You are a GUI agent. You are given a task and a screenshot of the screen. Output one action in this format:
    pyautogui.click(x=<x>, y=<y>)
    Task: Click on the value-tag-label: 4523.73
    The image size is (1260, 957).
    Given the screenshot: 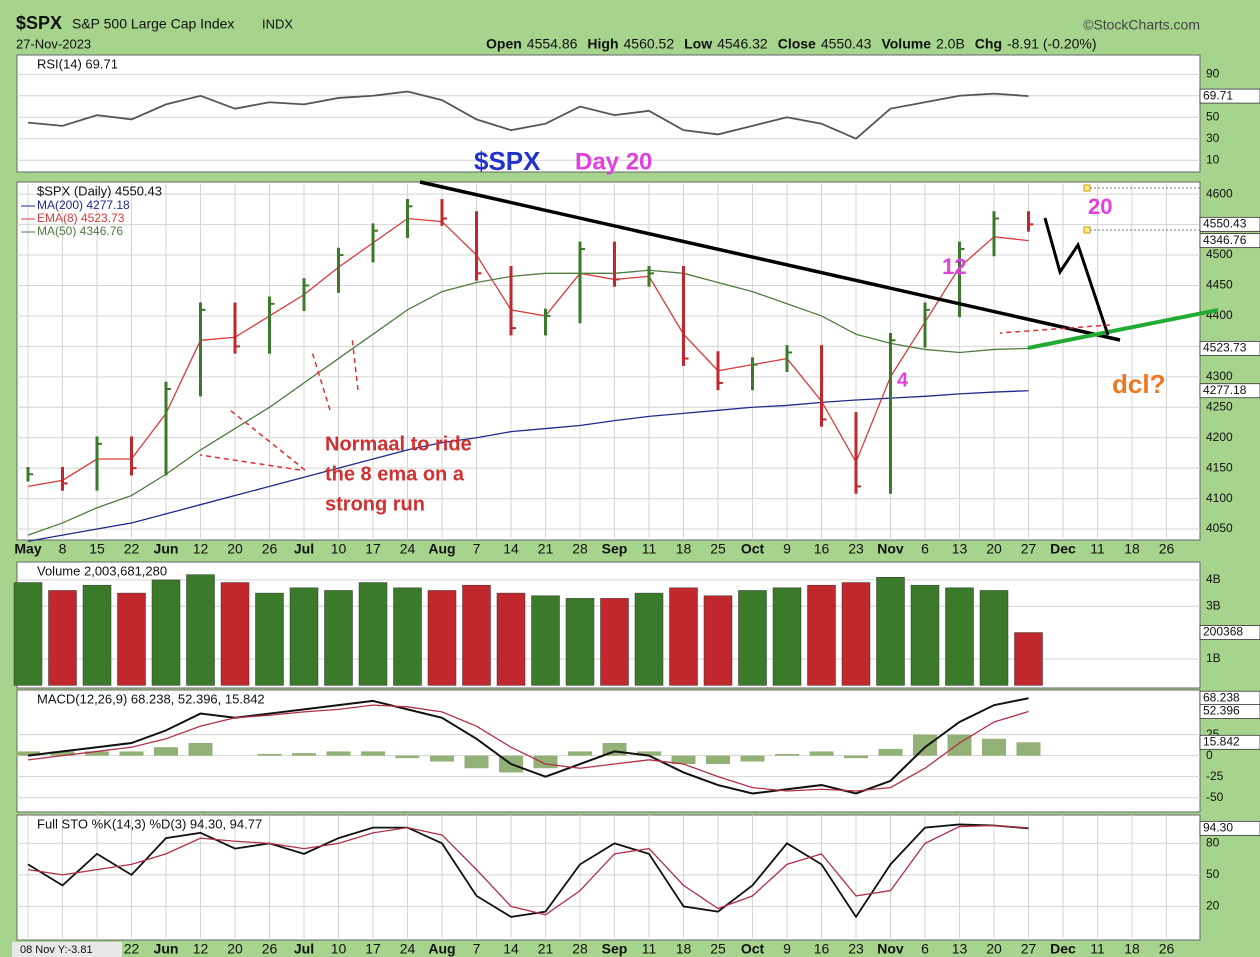 What is the action you would take?
    pyautogui.click(x=1225, y=348)
    